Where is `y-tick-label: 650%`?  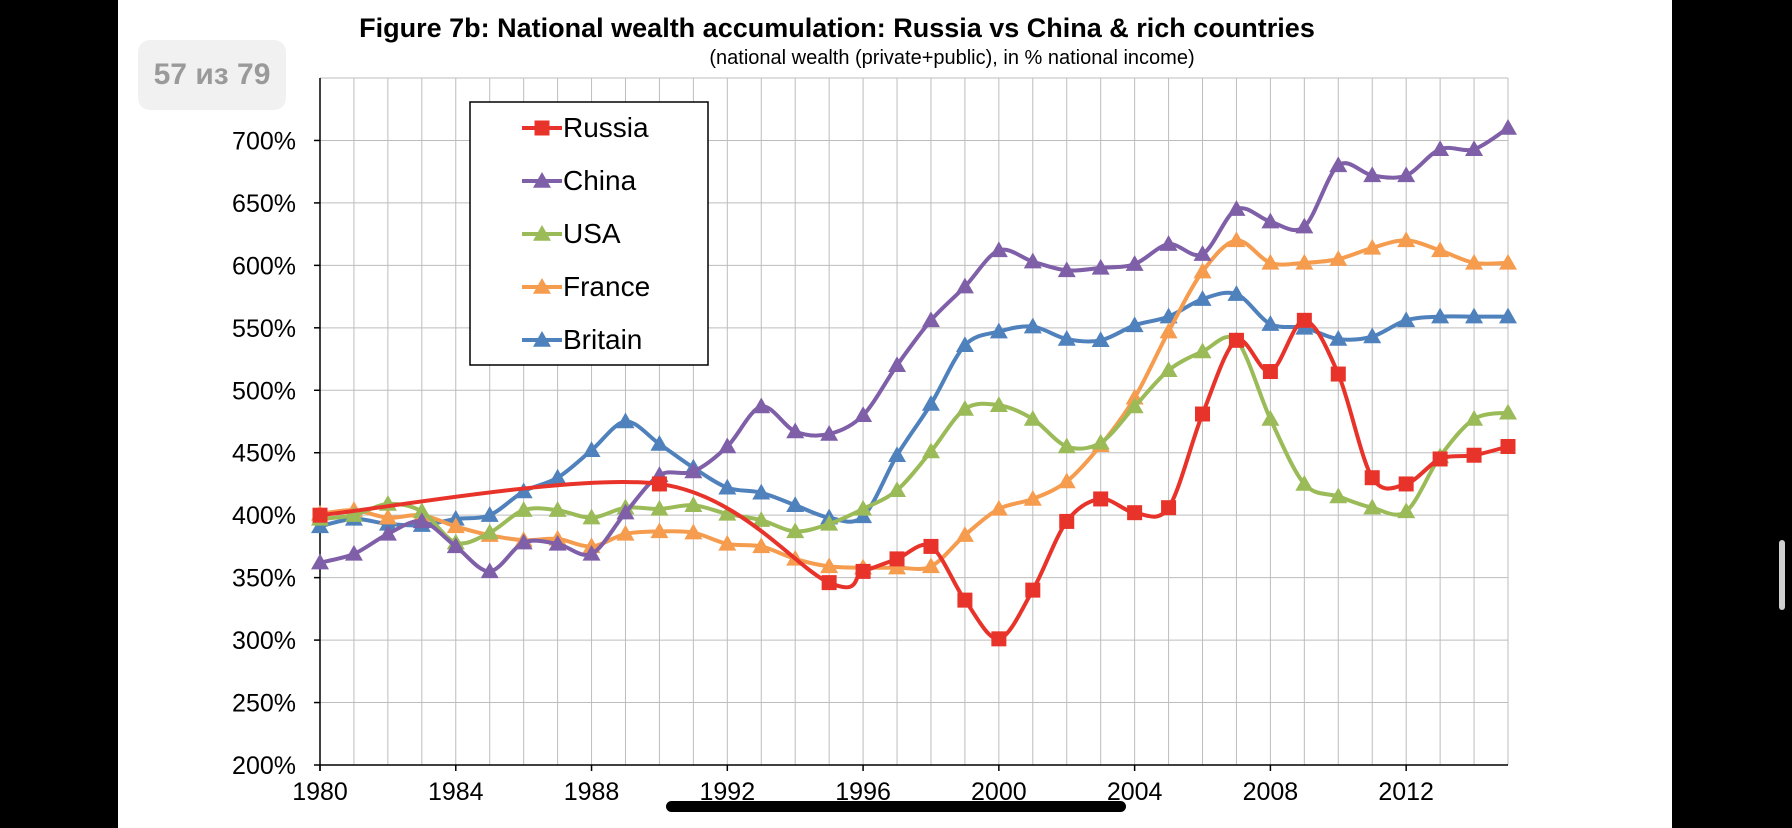 y-tick-label: 650% is located at coordinates (264, 204).